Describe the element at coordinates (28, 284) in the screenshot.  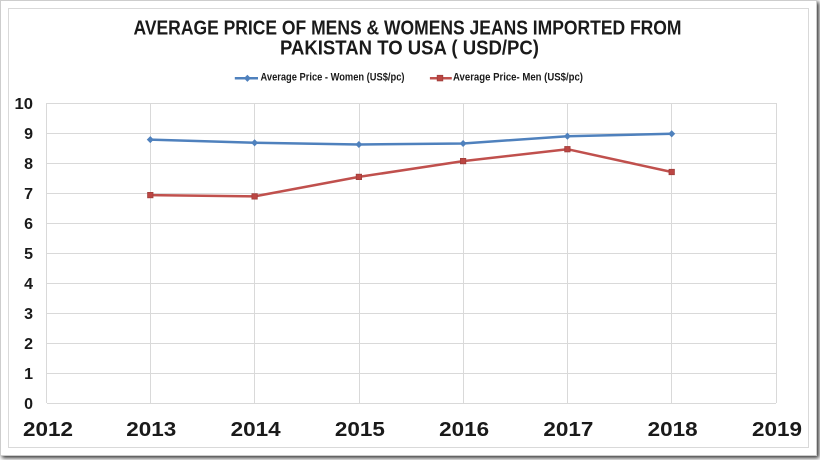
I see `svg-text: 4` at that location.